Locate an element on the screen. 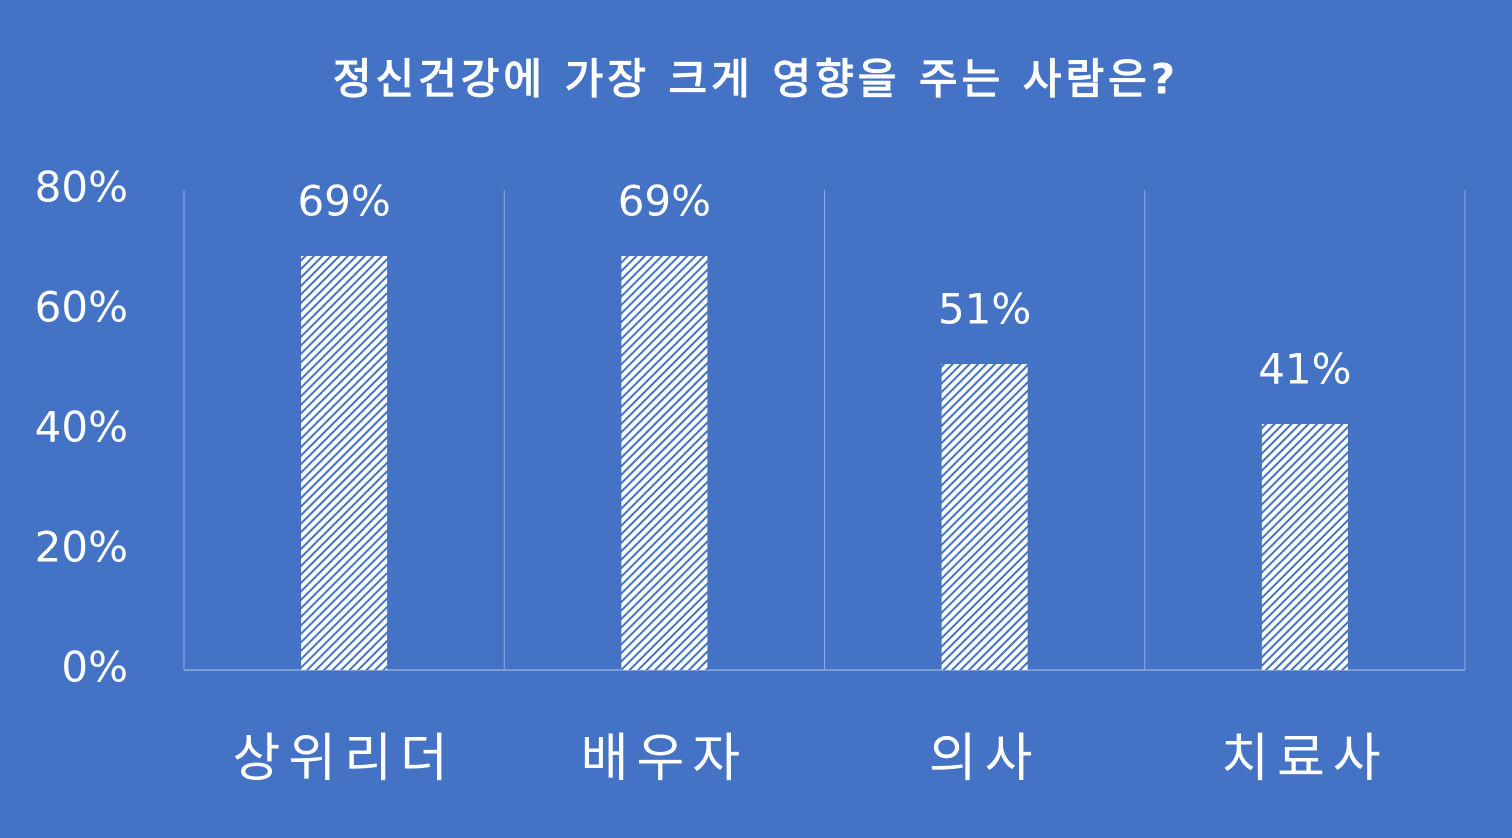 This screenshot has width=1512, height=838. y-tick-label: 0% is located at coordinates (94, 667).